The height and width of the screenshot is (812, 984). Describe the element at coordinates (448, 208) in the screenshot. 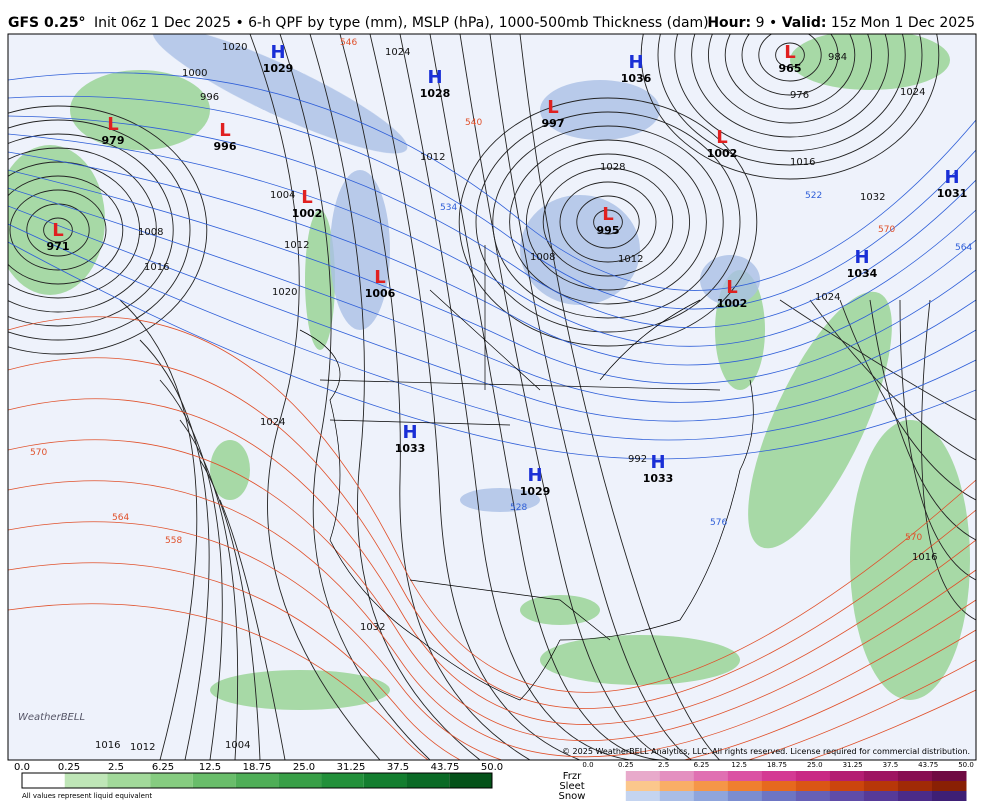

I see `thickness-label: 534` at that location.